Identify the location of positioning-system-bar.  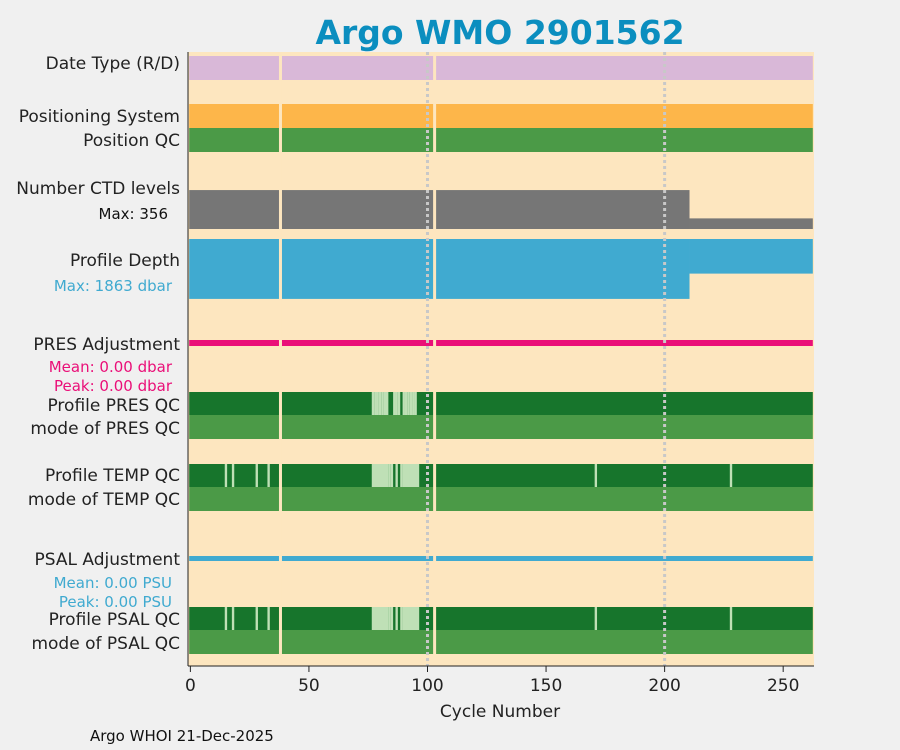
(501, 116).